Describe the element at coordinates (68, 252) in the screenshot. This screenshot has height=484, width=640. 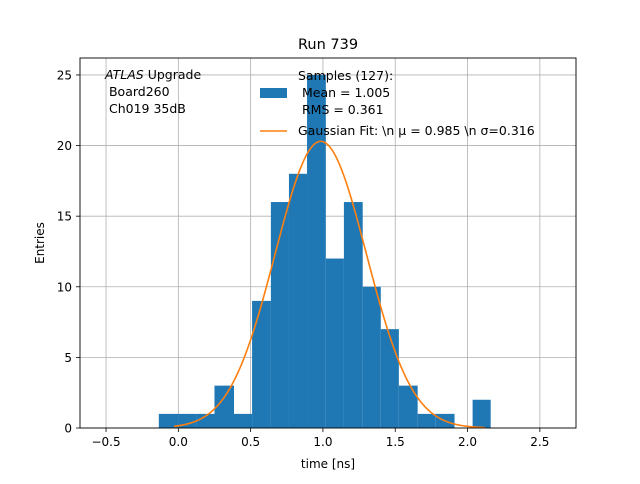
I see `y-axis-ticks: 0 5 10 15 20 25` at that location.